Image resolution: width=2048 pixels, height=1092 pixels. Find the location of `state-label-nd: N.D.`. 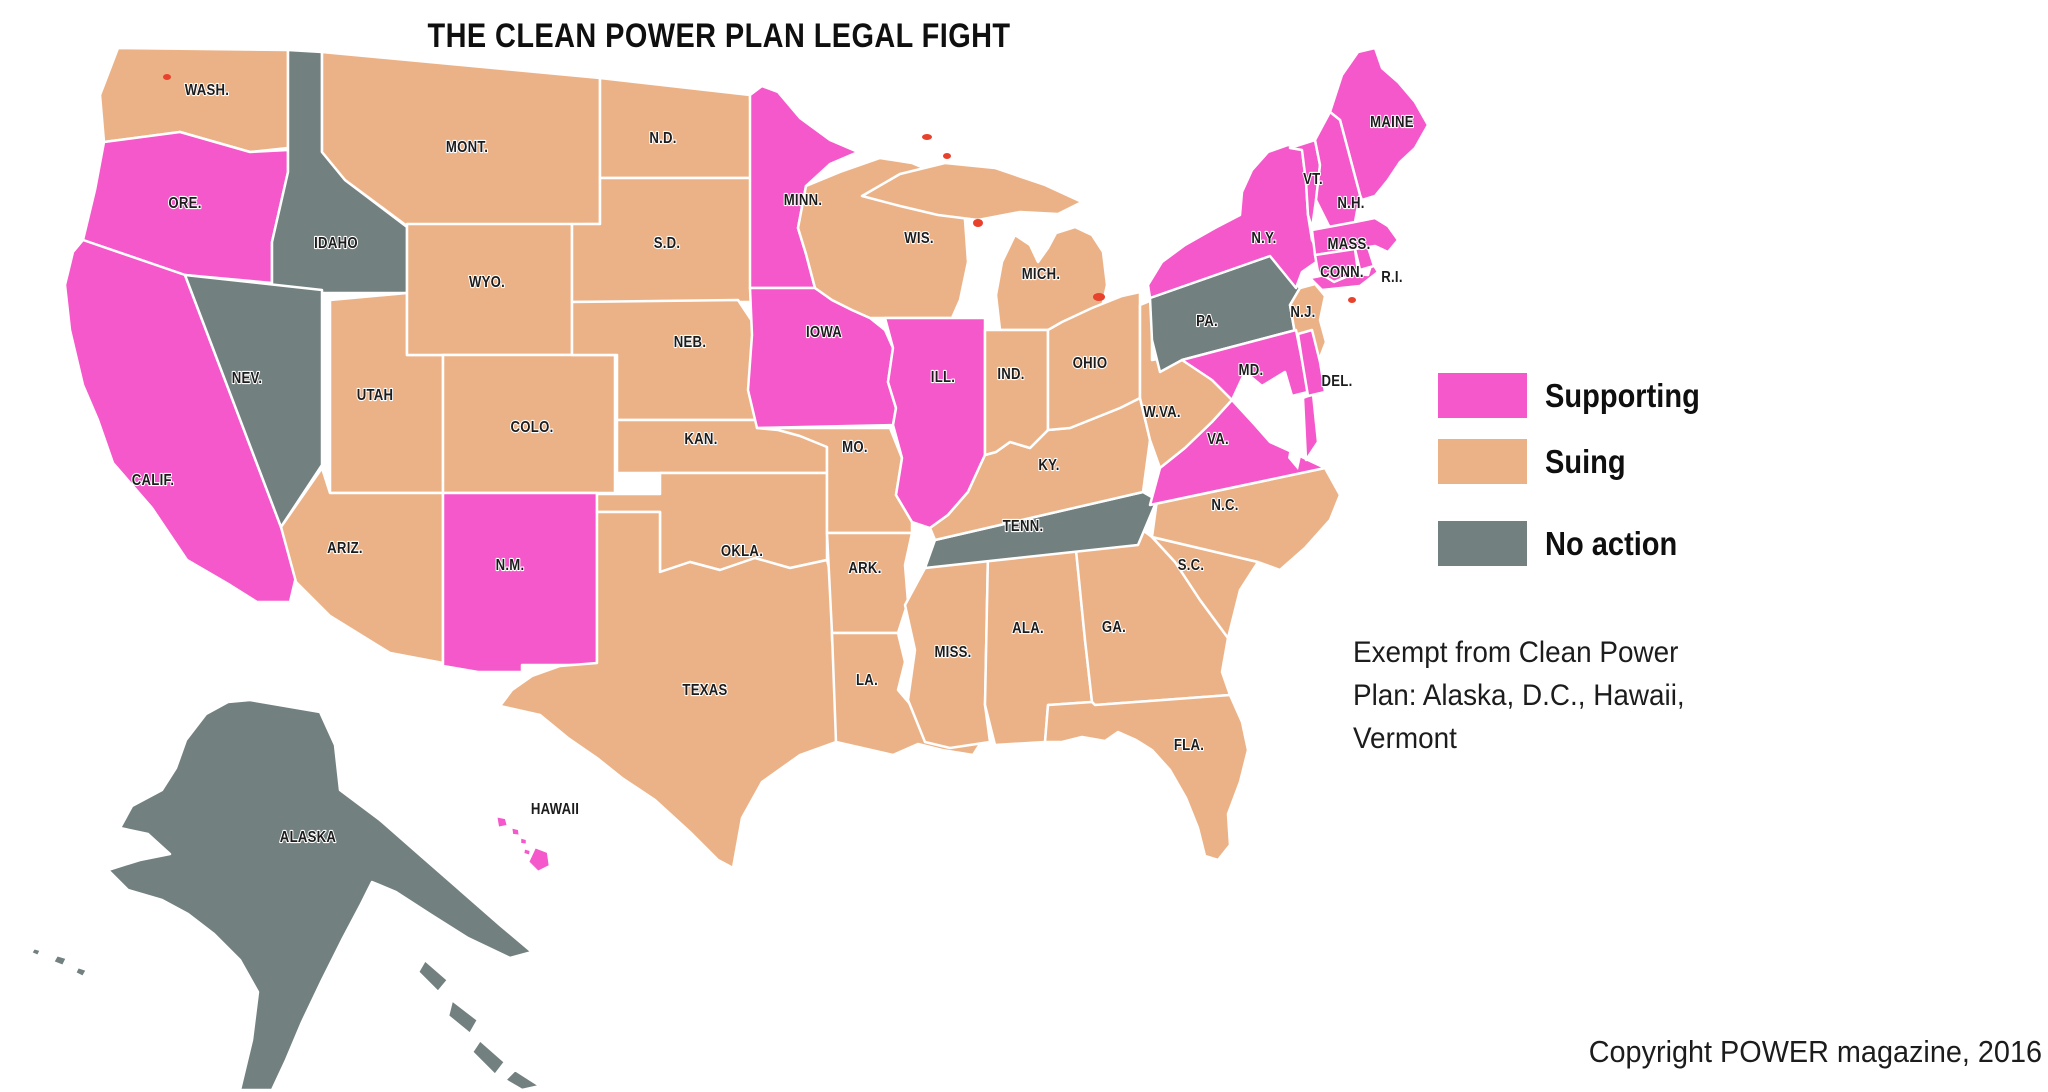

state-label-nd: N.D. is located at coordinates (662, 138).